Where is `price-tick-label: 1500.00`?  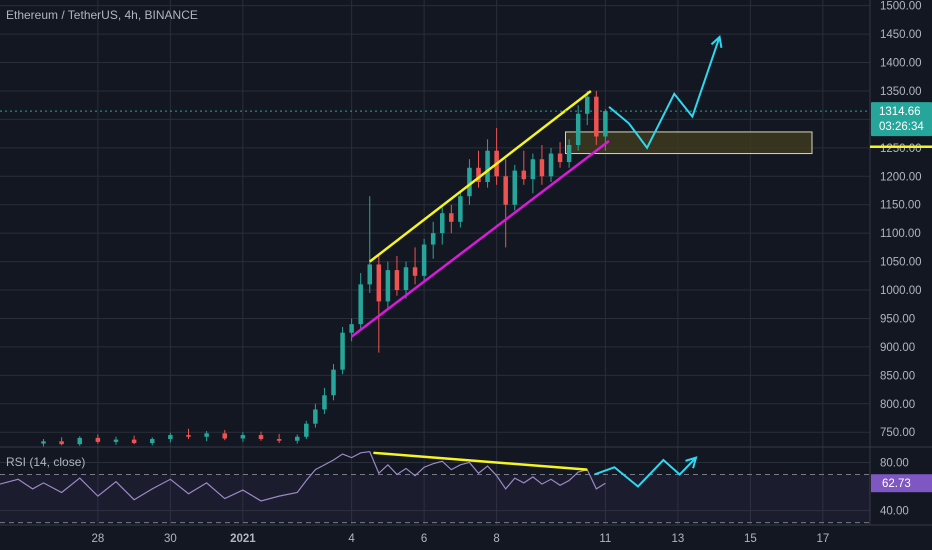 price-tick-label: 1500.00 is located at coordinates (901, 7).